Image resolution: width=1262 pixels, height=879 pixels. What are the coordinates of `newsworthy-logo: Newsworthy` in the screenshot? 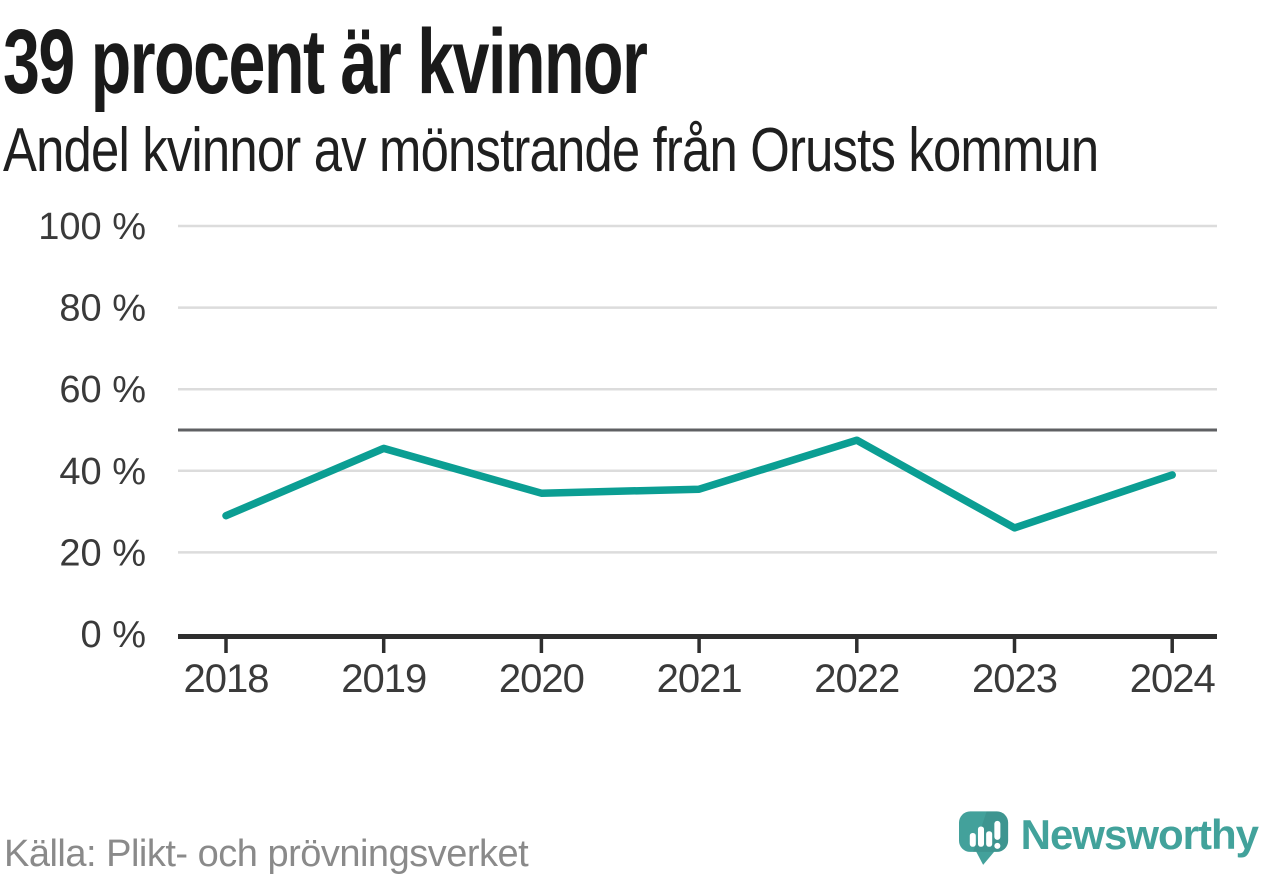 It's located at (1108, 840).